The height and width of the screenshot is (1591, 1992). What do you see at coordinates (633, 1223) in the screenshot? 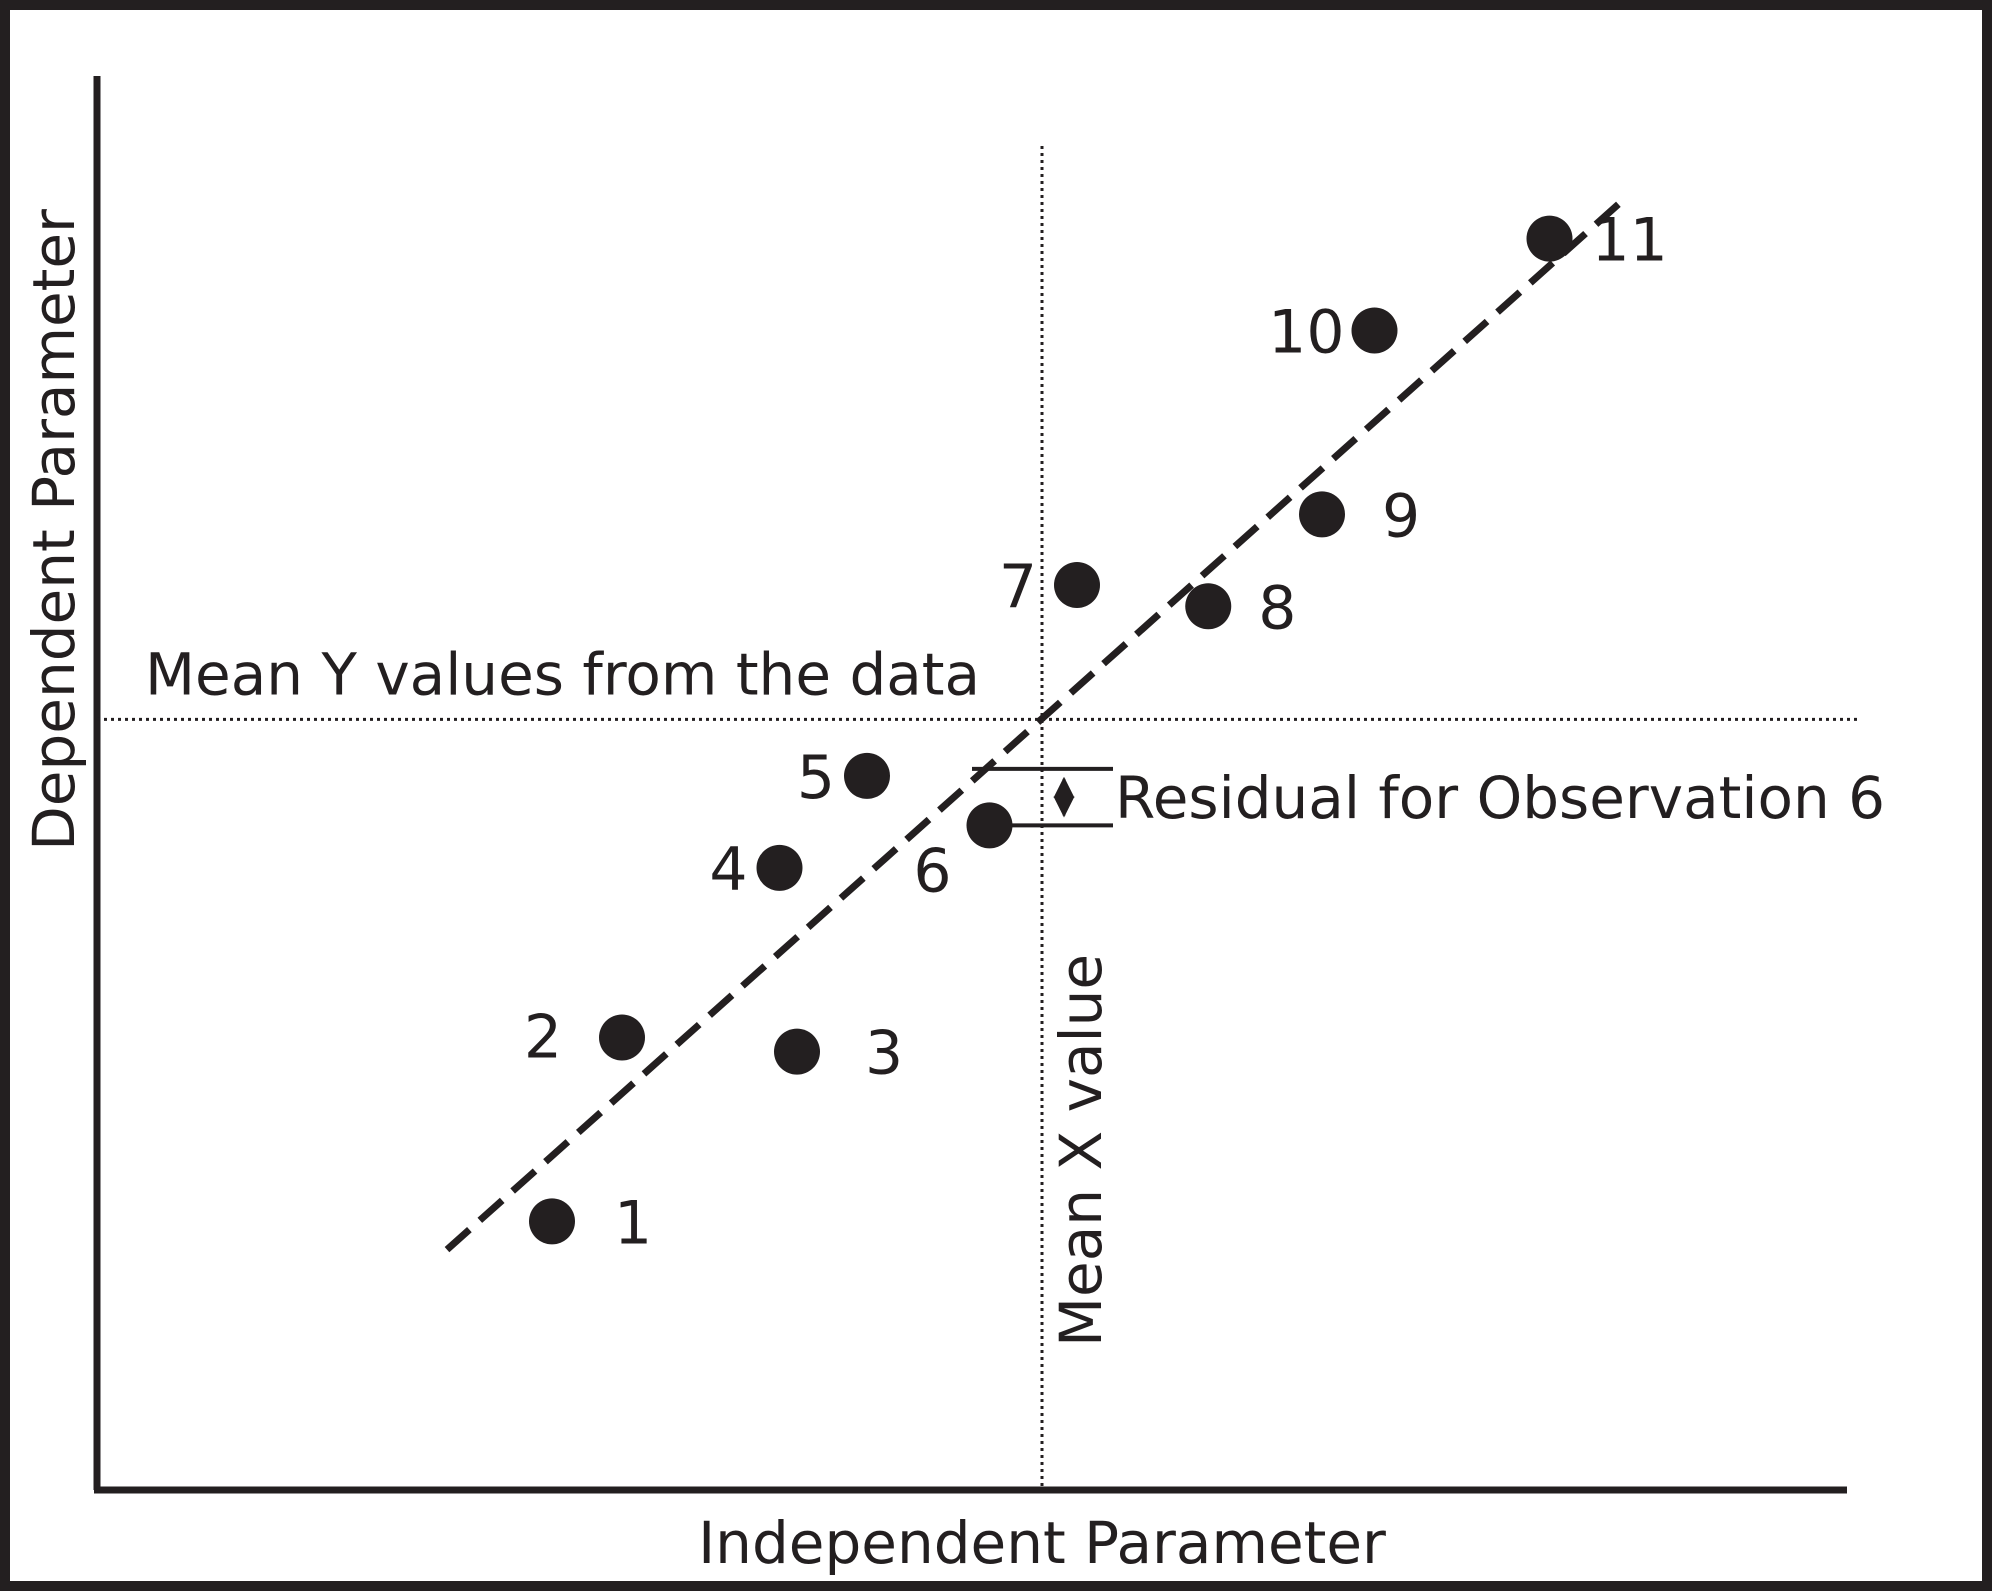
I see `point-label-1: 1` at bounding box center [633, 1223].